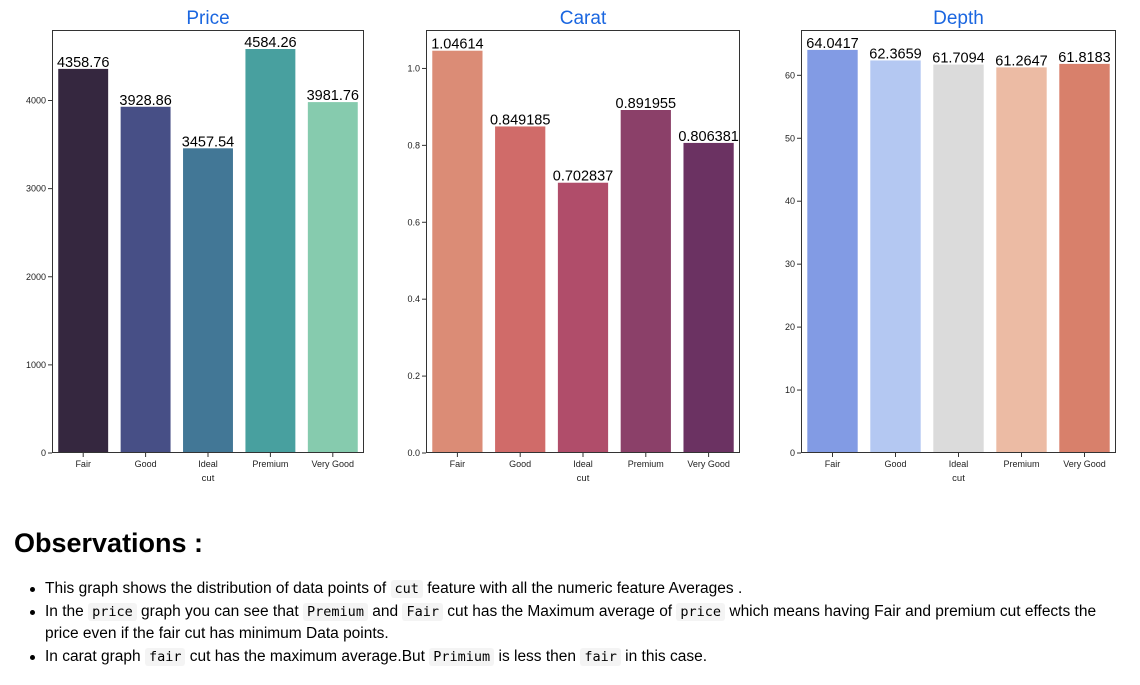 The width and height of the screenshot is (1140, 685). I want to click on observation-text: graph you can see that, so click(220, 611).